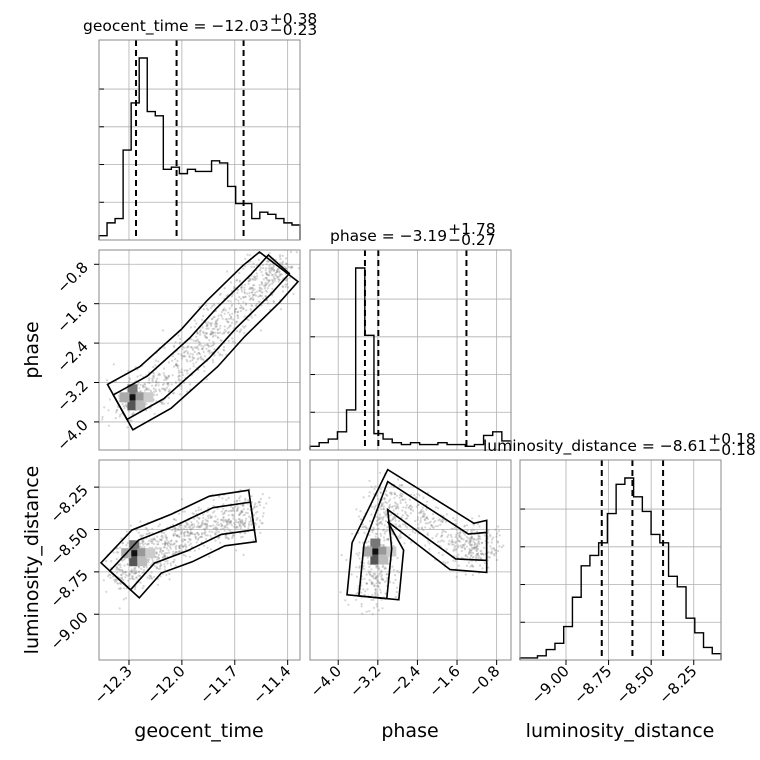 The height and width of the screenshot is (760, 760). Describe the element at coordinates (732, 450) in the screenshot. I see `title-sub: −0.18` at that location.